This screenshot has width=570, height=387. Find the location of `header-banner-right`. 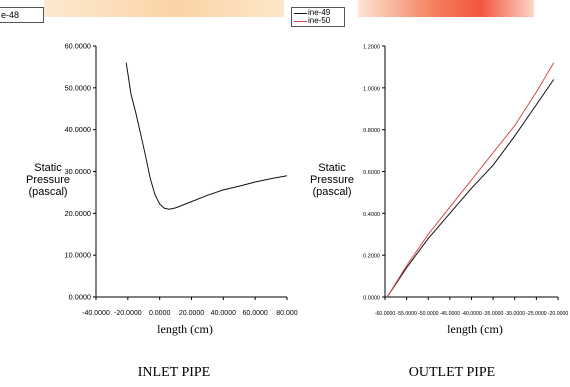

header-banner-right is located at coordinates (446, 8).